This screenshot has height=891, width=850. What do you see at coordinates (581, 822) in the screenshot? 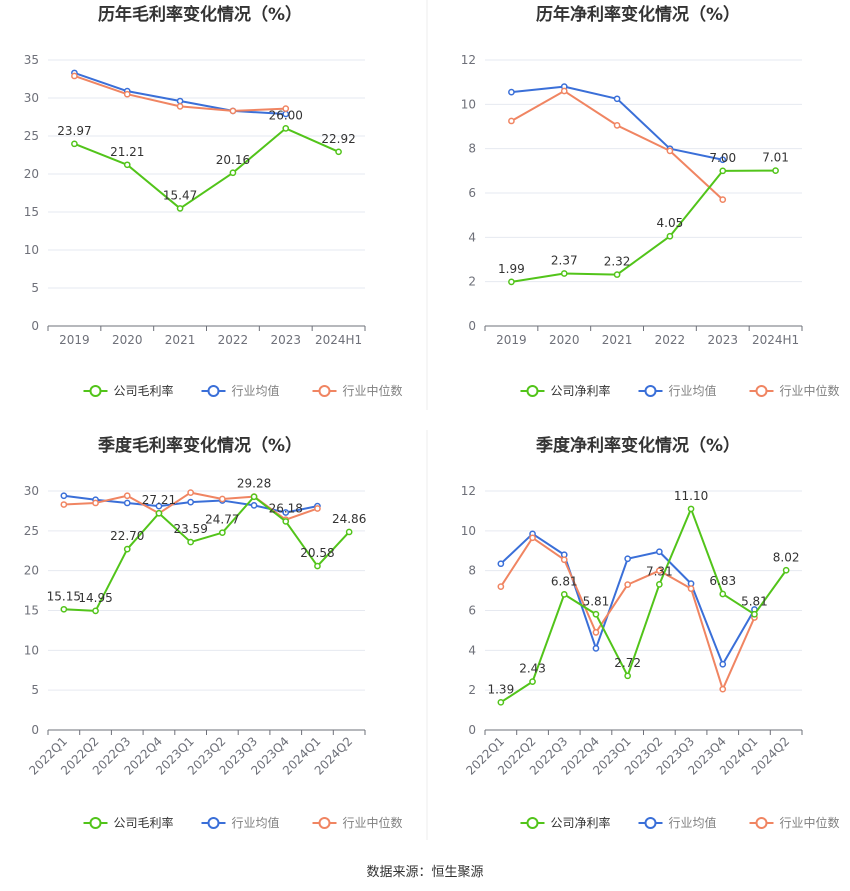
I see `legend-item-company: 公司净利率` at bounding box center [581, 822].